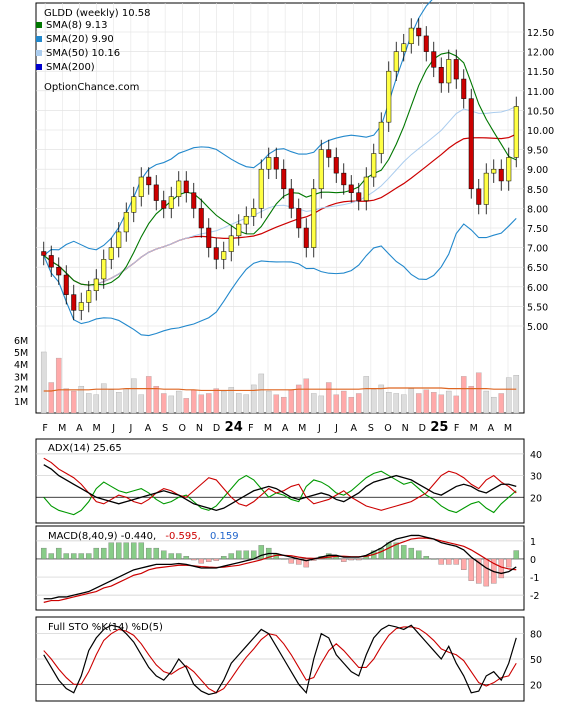 The width and height of the screenshot is (566, 706). What do you see at coordinates (537, 151) in the screenshot?
I see `price-tick-label: 9.50` at bounding box center [537, 151].